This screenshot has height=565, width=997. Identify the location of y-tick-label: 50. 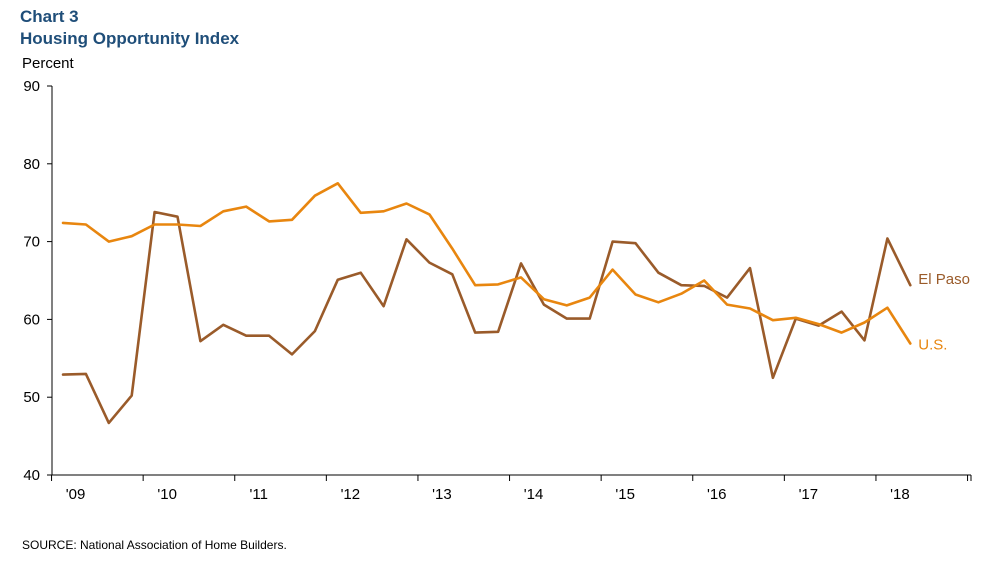
(31, 397).